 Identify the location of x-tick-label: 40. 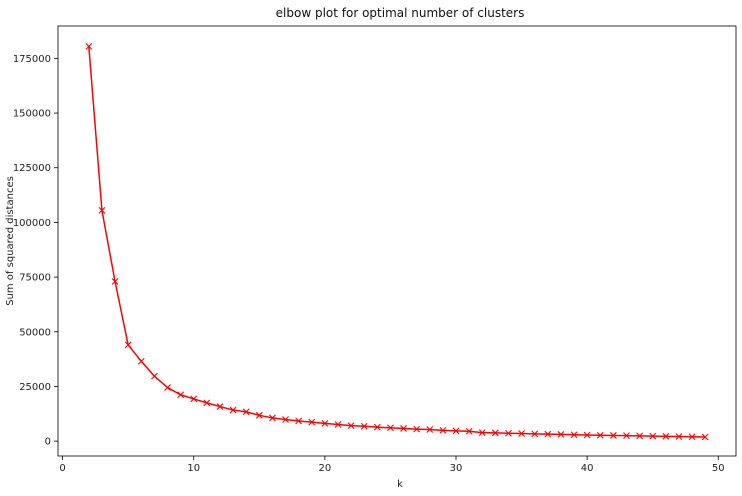
(587, 468).